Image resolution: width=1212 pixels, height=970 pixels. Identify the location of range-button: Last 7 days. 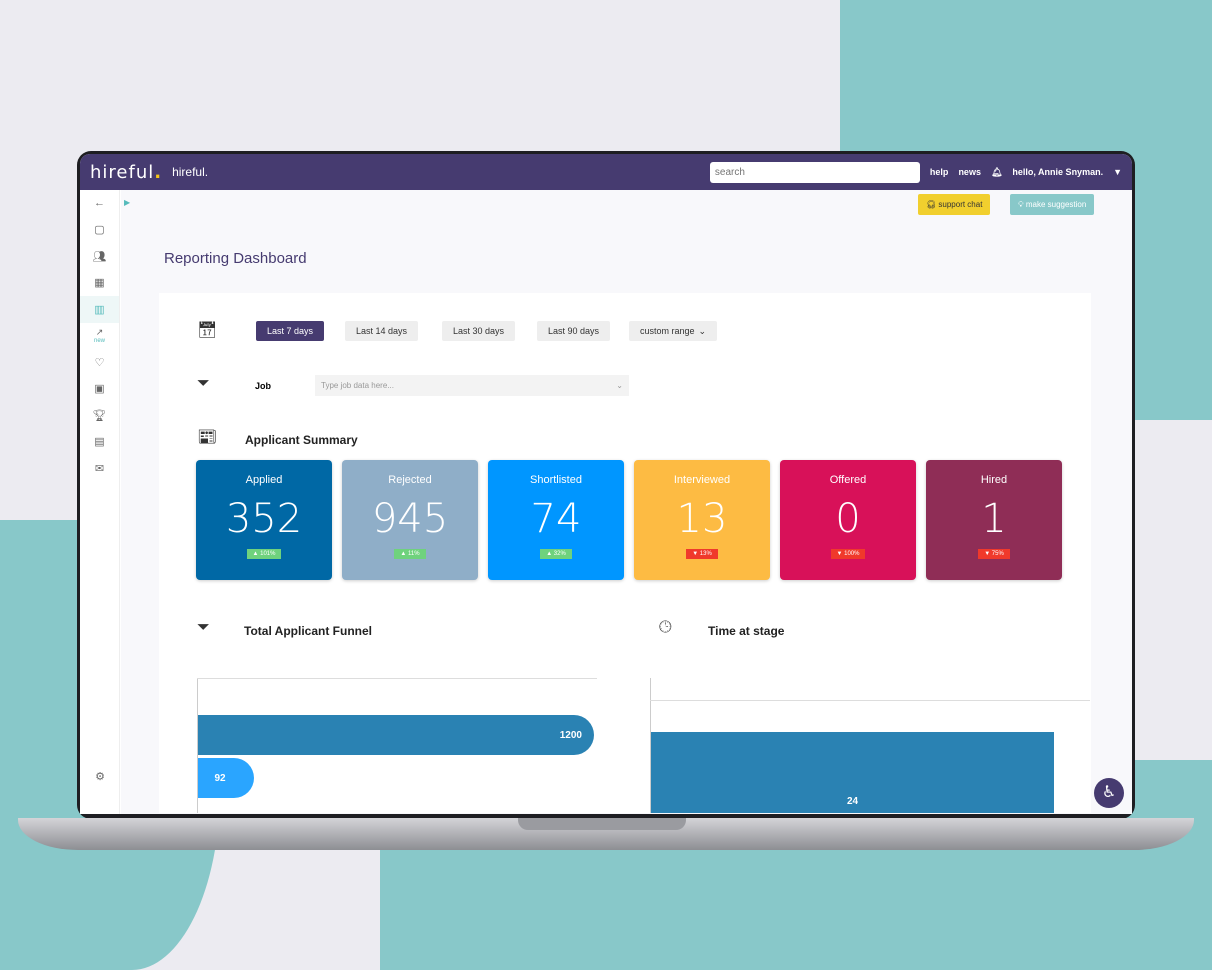
(290, 331).